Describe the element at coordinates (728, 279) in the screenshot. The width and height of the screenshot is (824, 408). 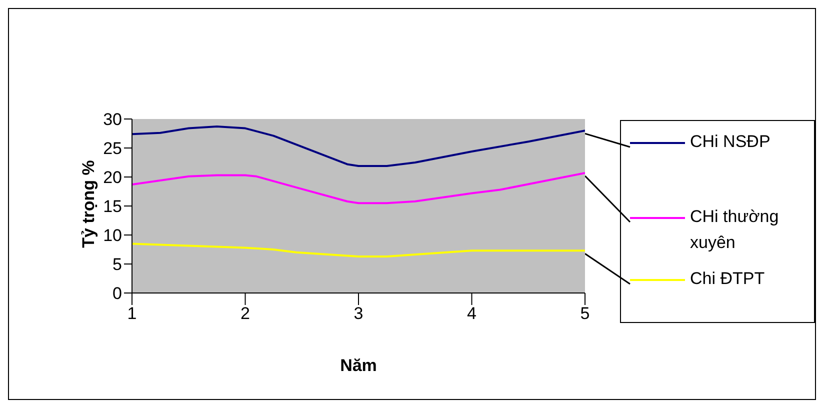
I see `legend-label: Chi ĐTPT` at that location.